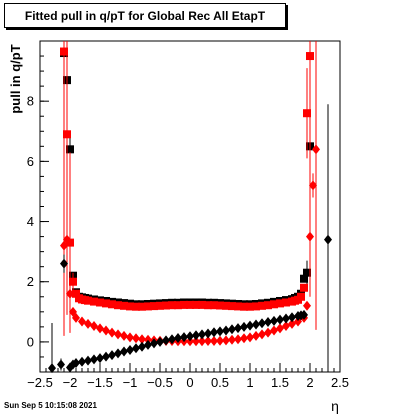 The width and height of the screenshot is (400, 414). Describe the element at coordinates (30, 281) in the screenshot. I see `y-tick-label: 2` at that location.